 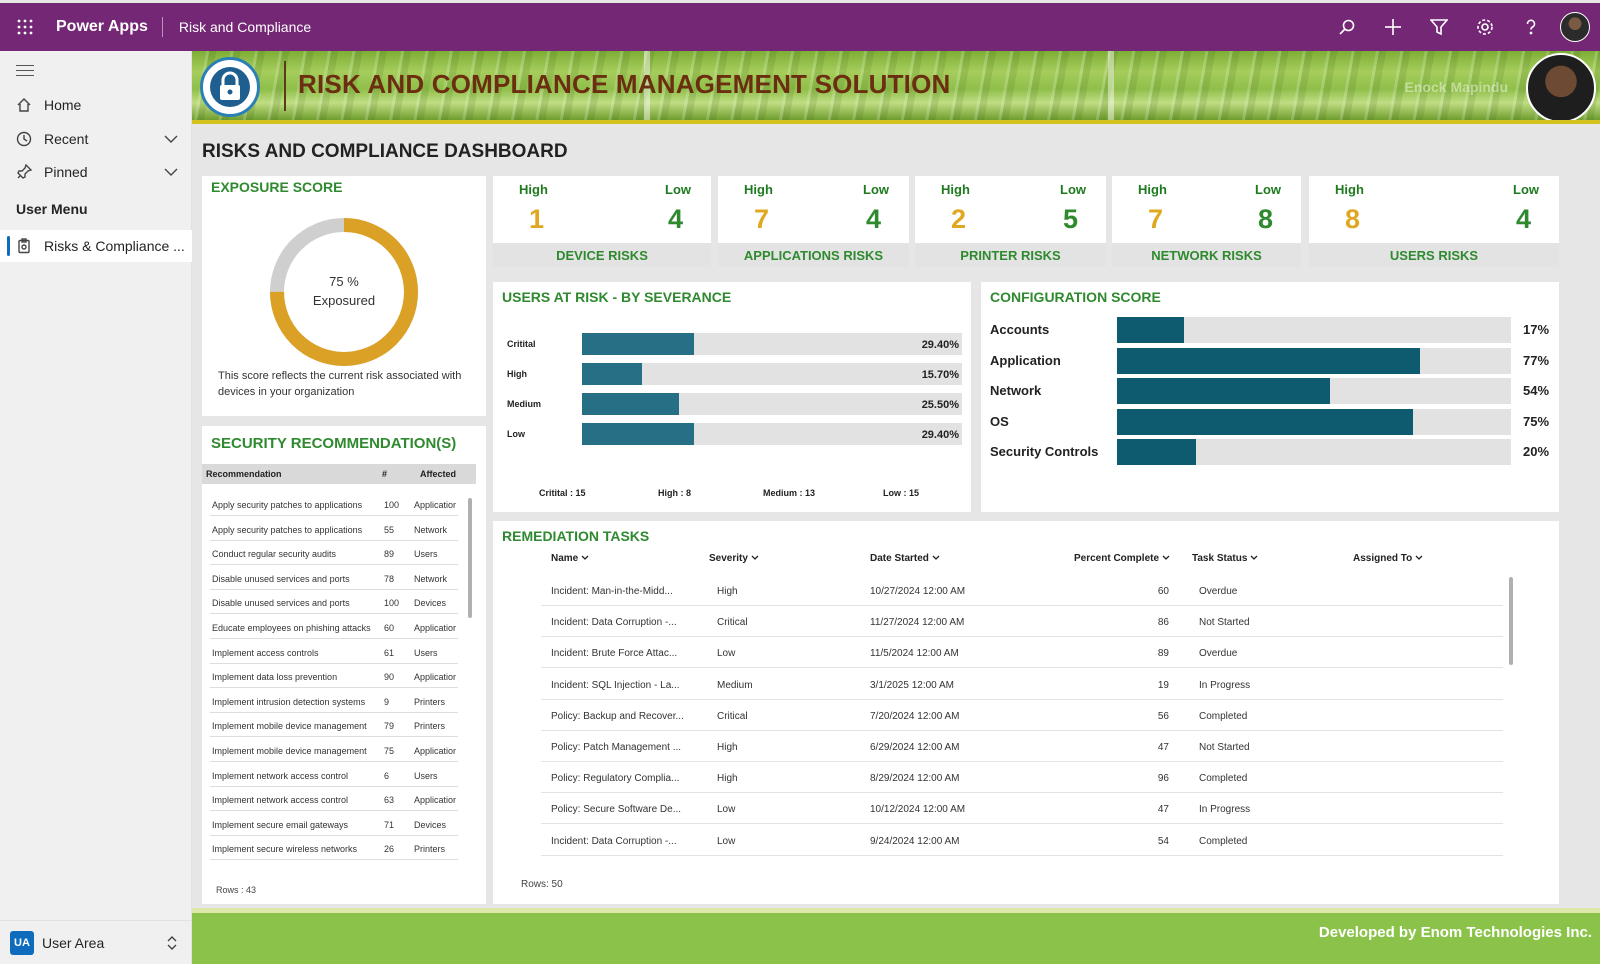 I want to click on user-area-switcher: UA User Area, so click(x=96, y=942).